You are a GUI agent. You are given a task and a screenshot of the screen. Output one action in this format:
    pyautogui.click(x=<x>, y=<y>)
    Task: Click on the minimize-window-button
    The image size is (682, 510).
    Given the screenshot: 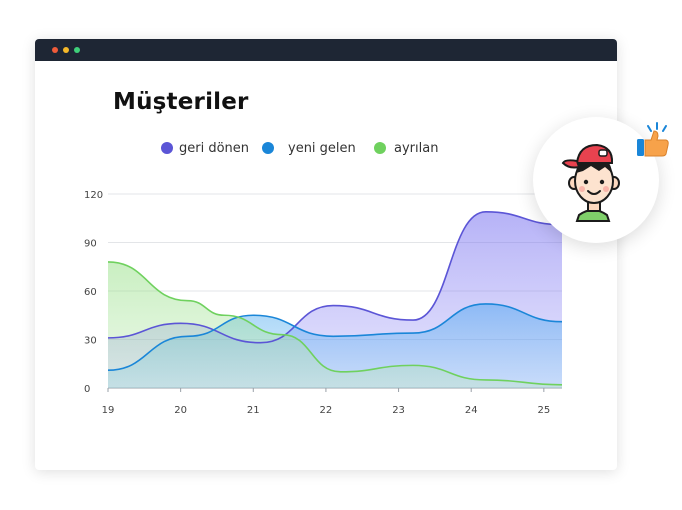 What is the action you would take?
    pyautogui.click(x=66, y=50)
    